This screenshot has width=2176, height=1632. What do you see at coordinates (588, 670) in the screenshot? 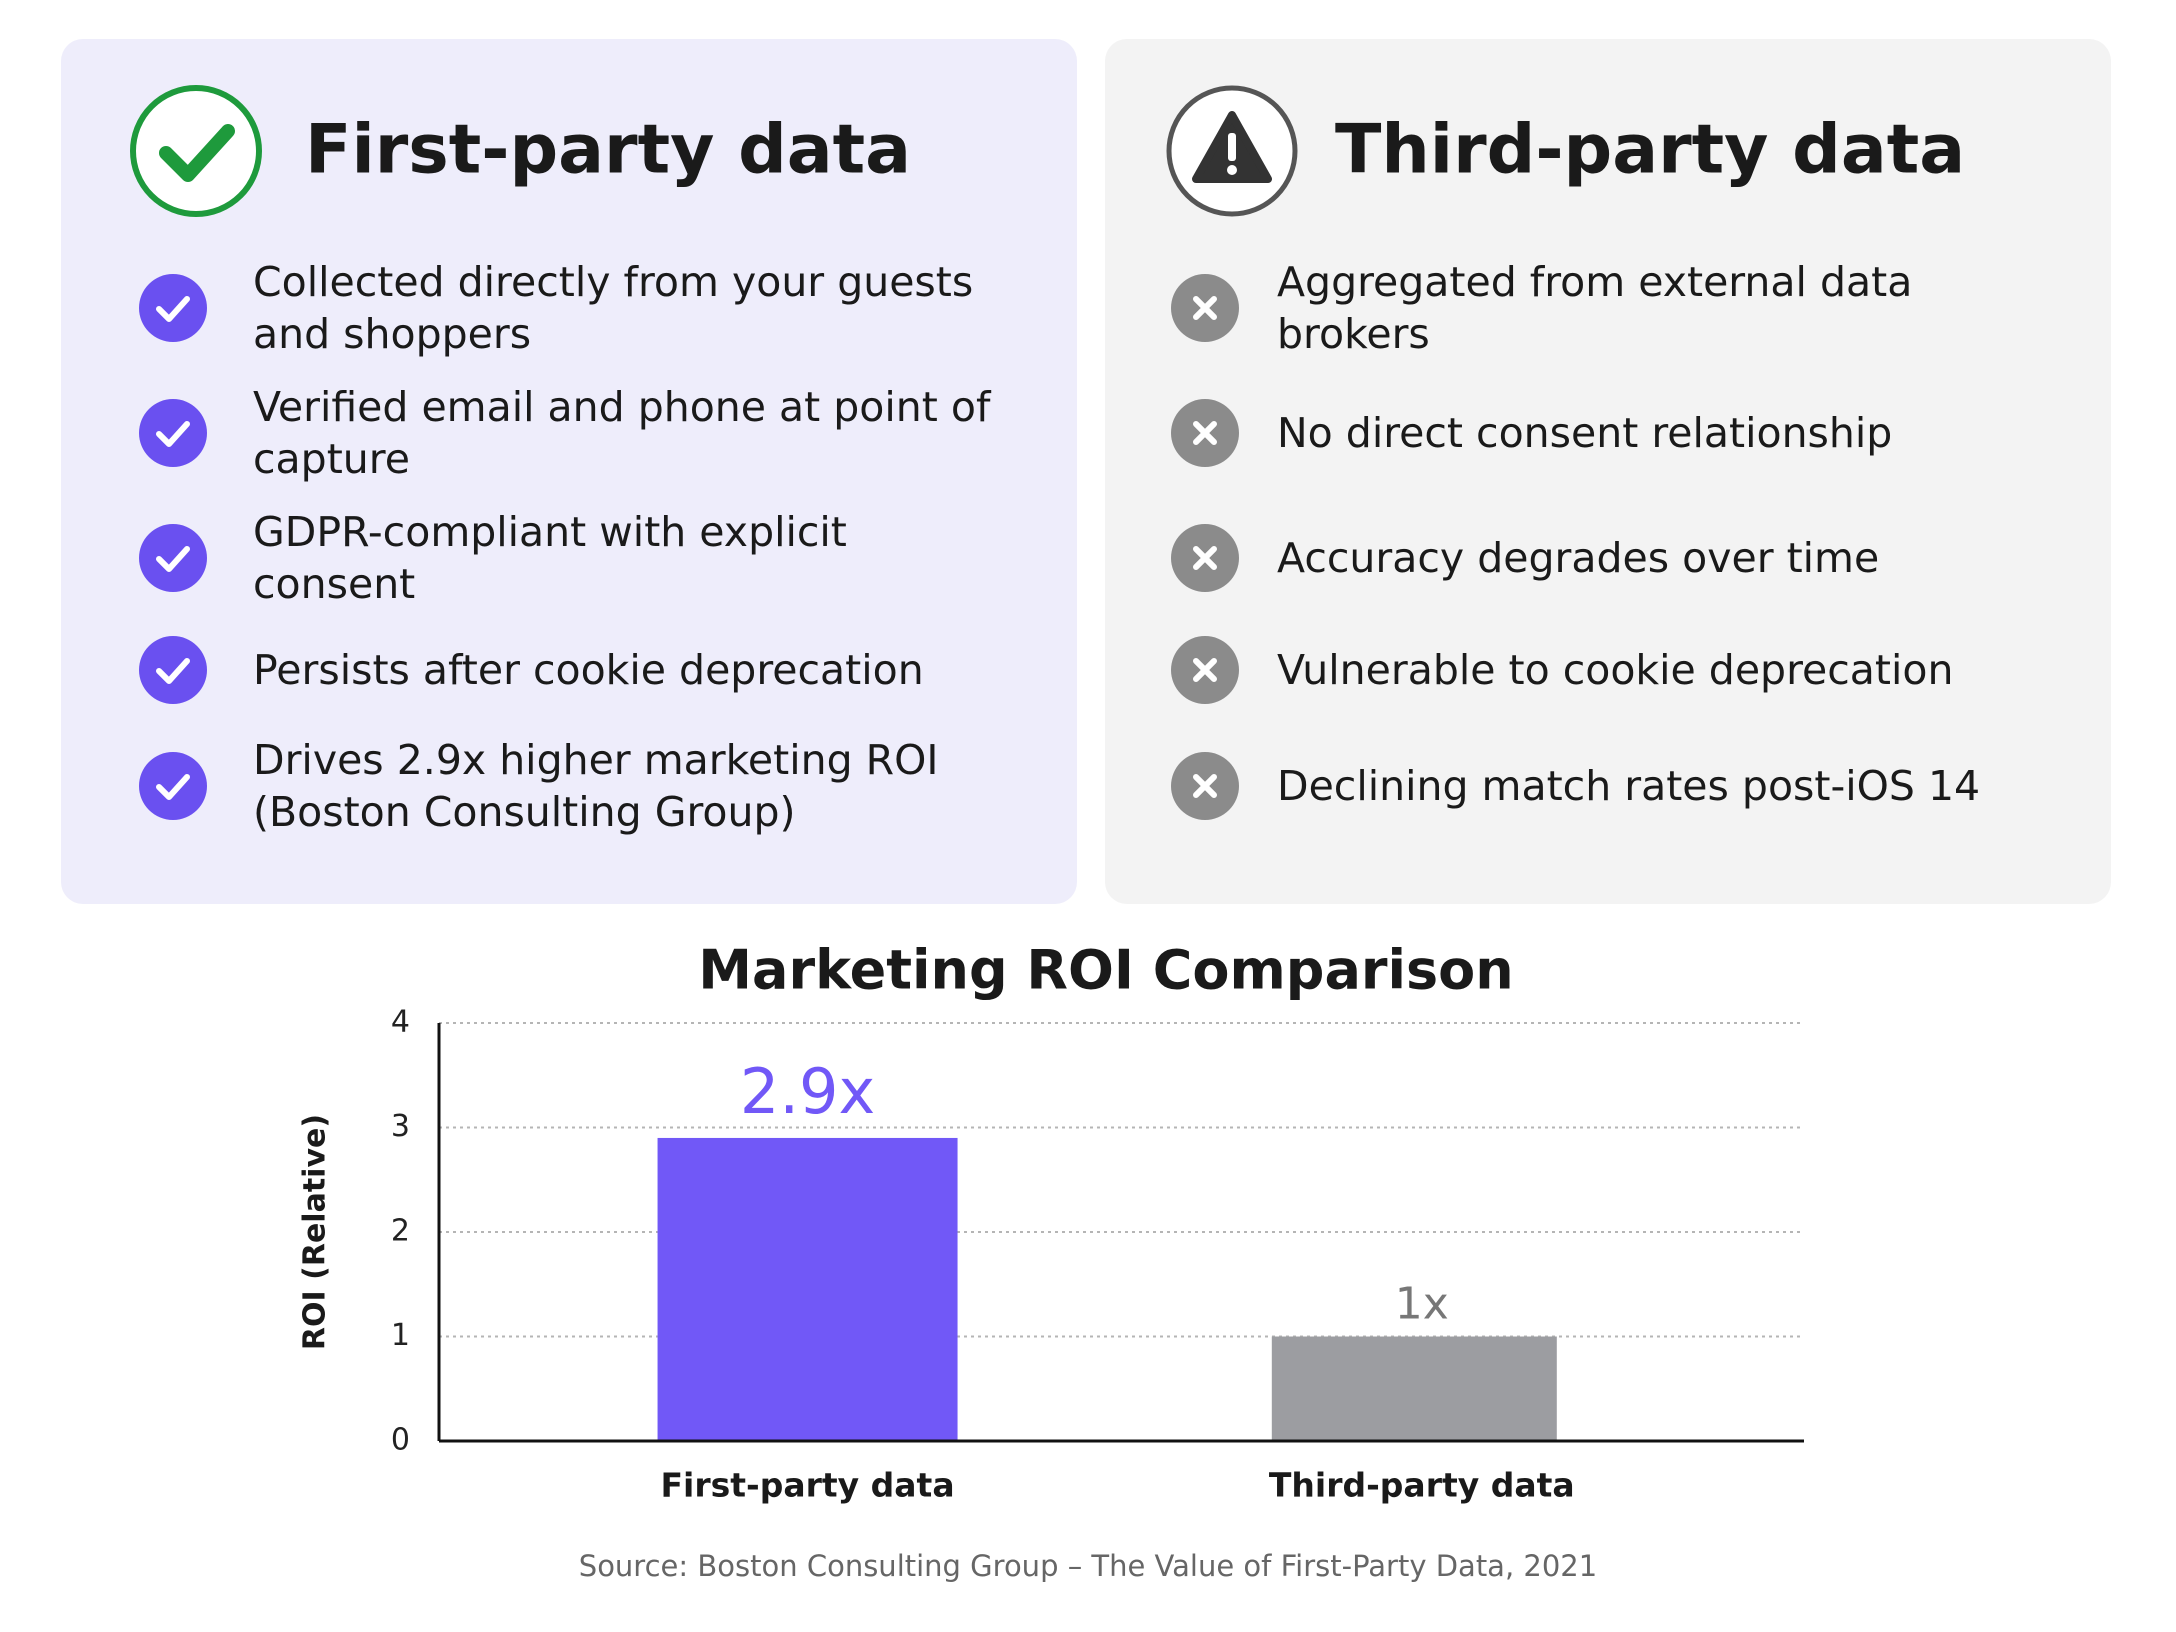
I see `item-text: Persists after cookie deprecation` at bounding box center [588, 670].